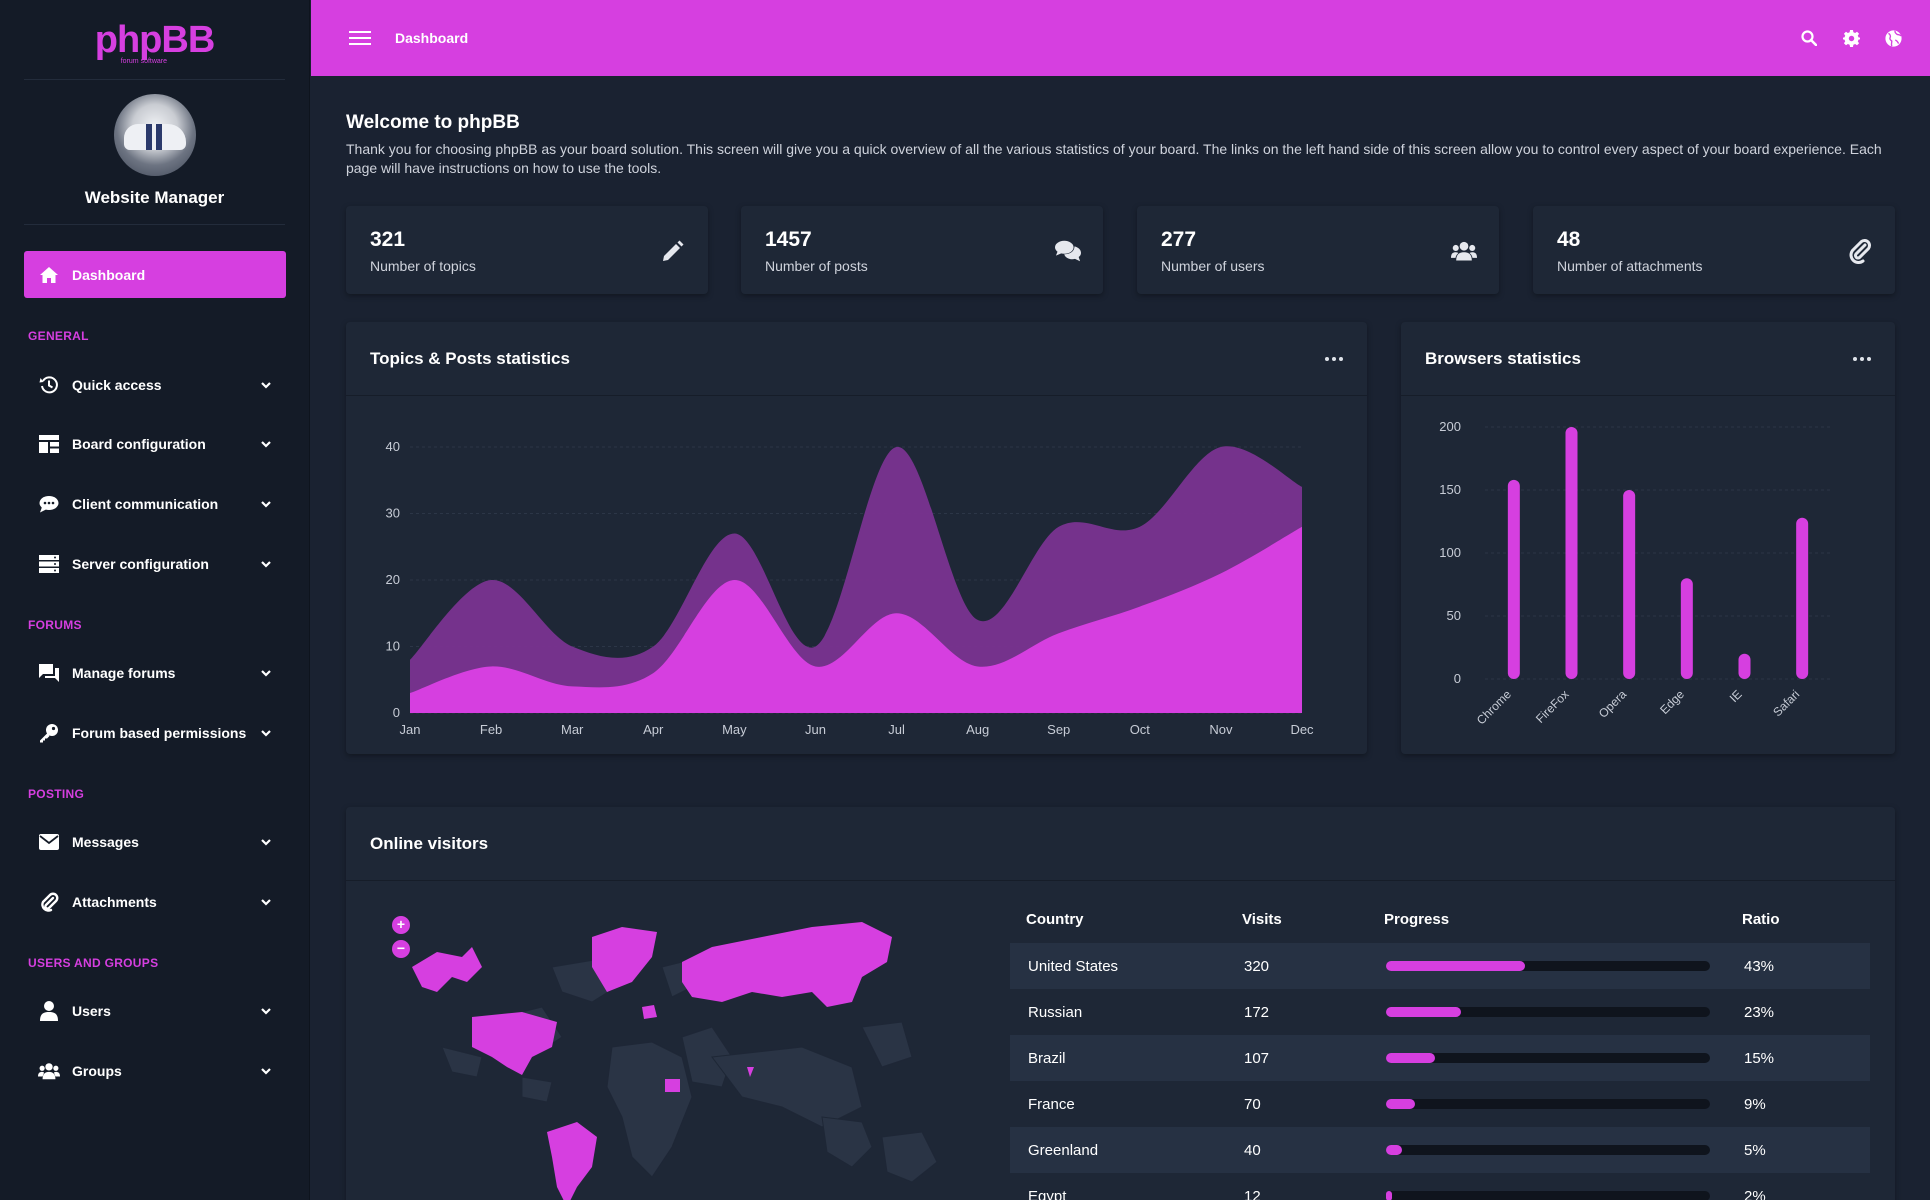  I want to click on grid-icon, so click(49, 444).